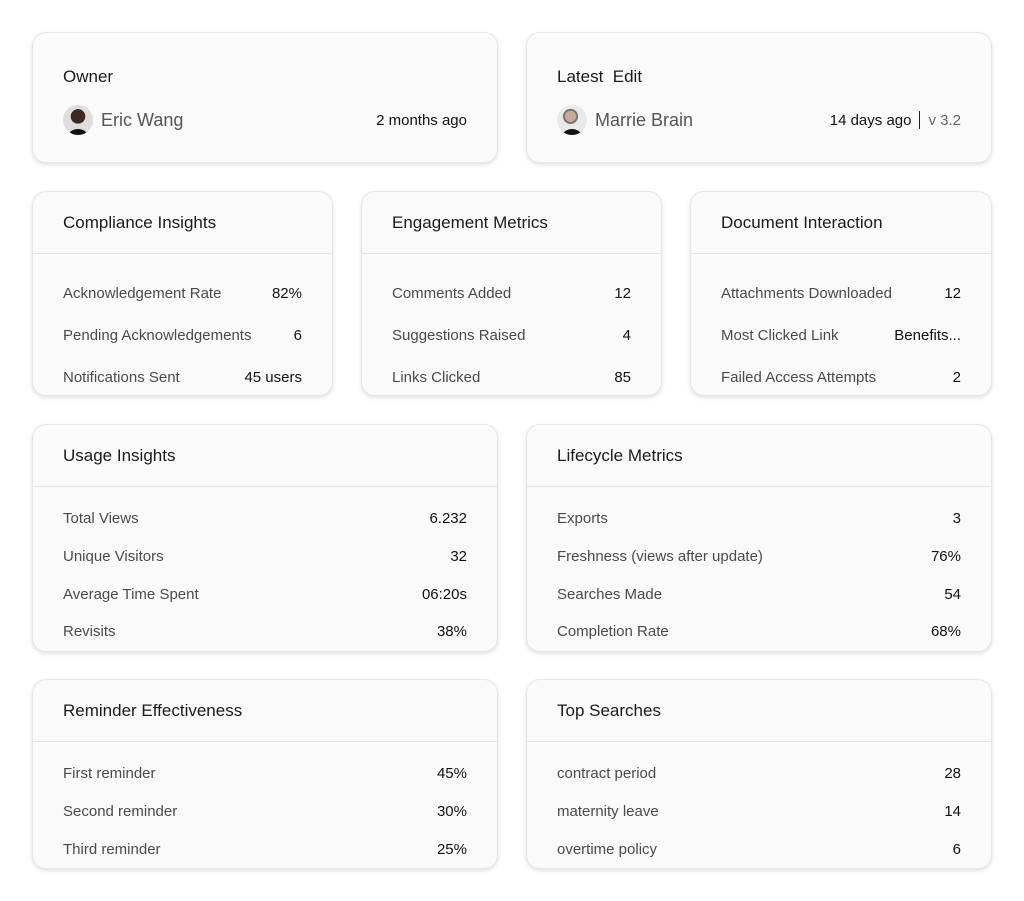  Describe the element at coordinates (157, 335) in the screenshot. I see `metric-label: Pending Acknowledgements` at that location.